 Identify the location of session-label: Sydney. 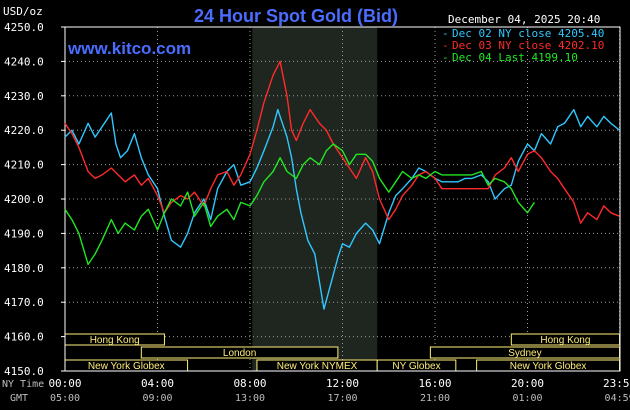
(524, 353).